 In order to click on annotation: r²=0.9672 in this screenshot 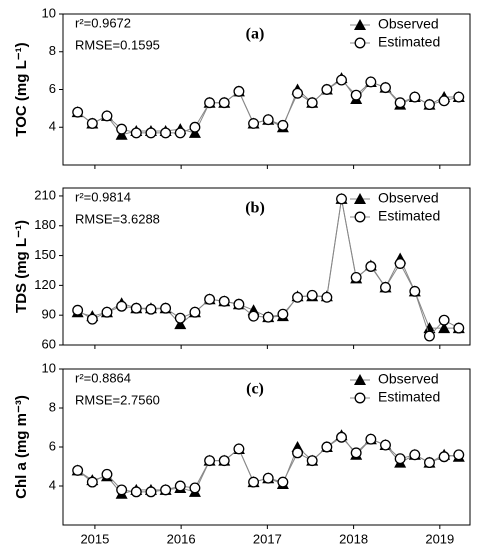, I will do `click(103, 22)`.